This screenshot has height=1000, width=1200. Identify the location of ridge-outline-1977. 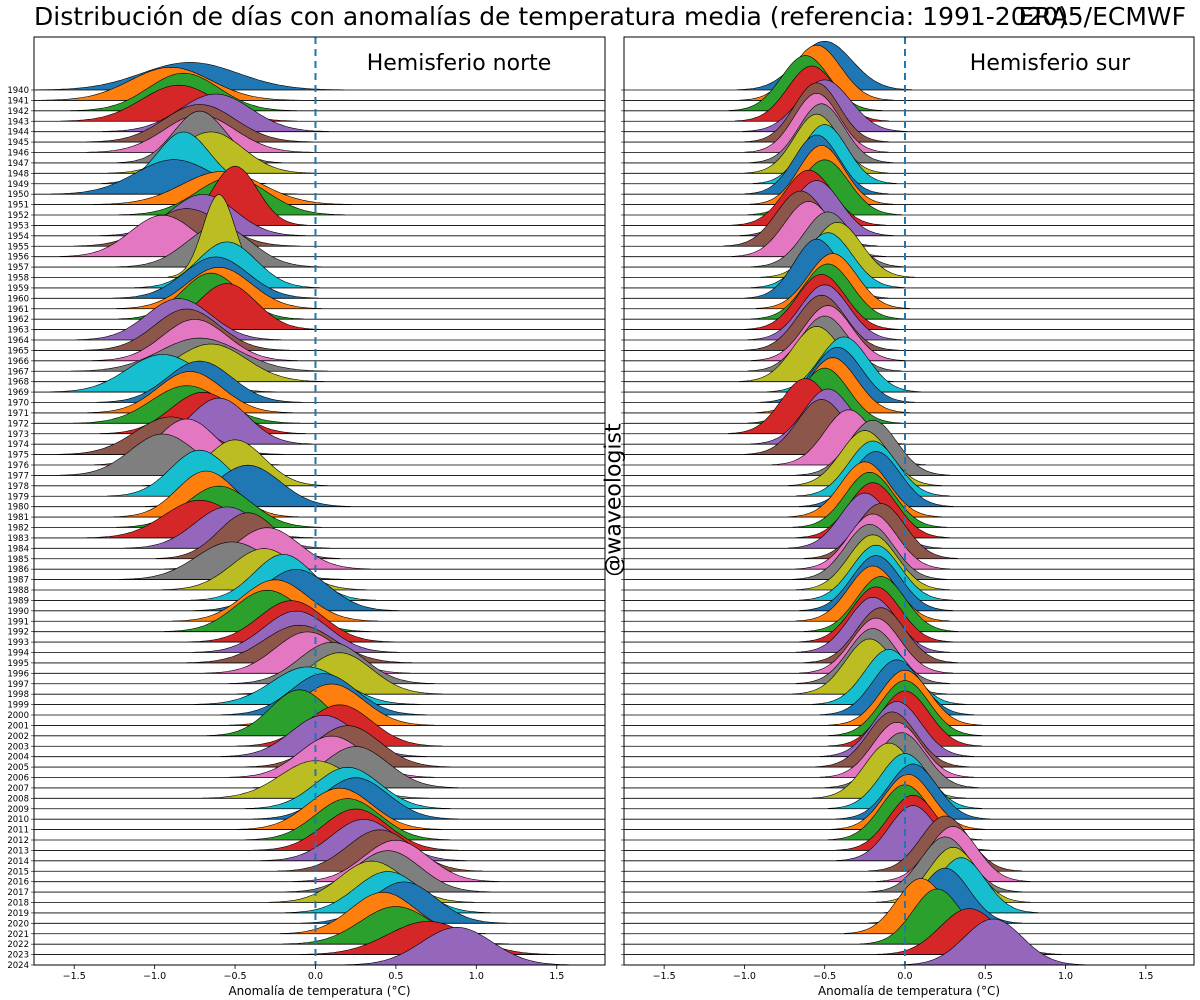
(872, 447).